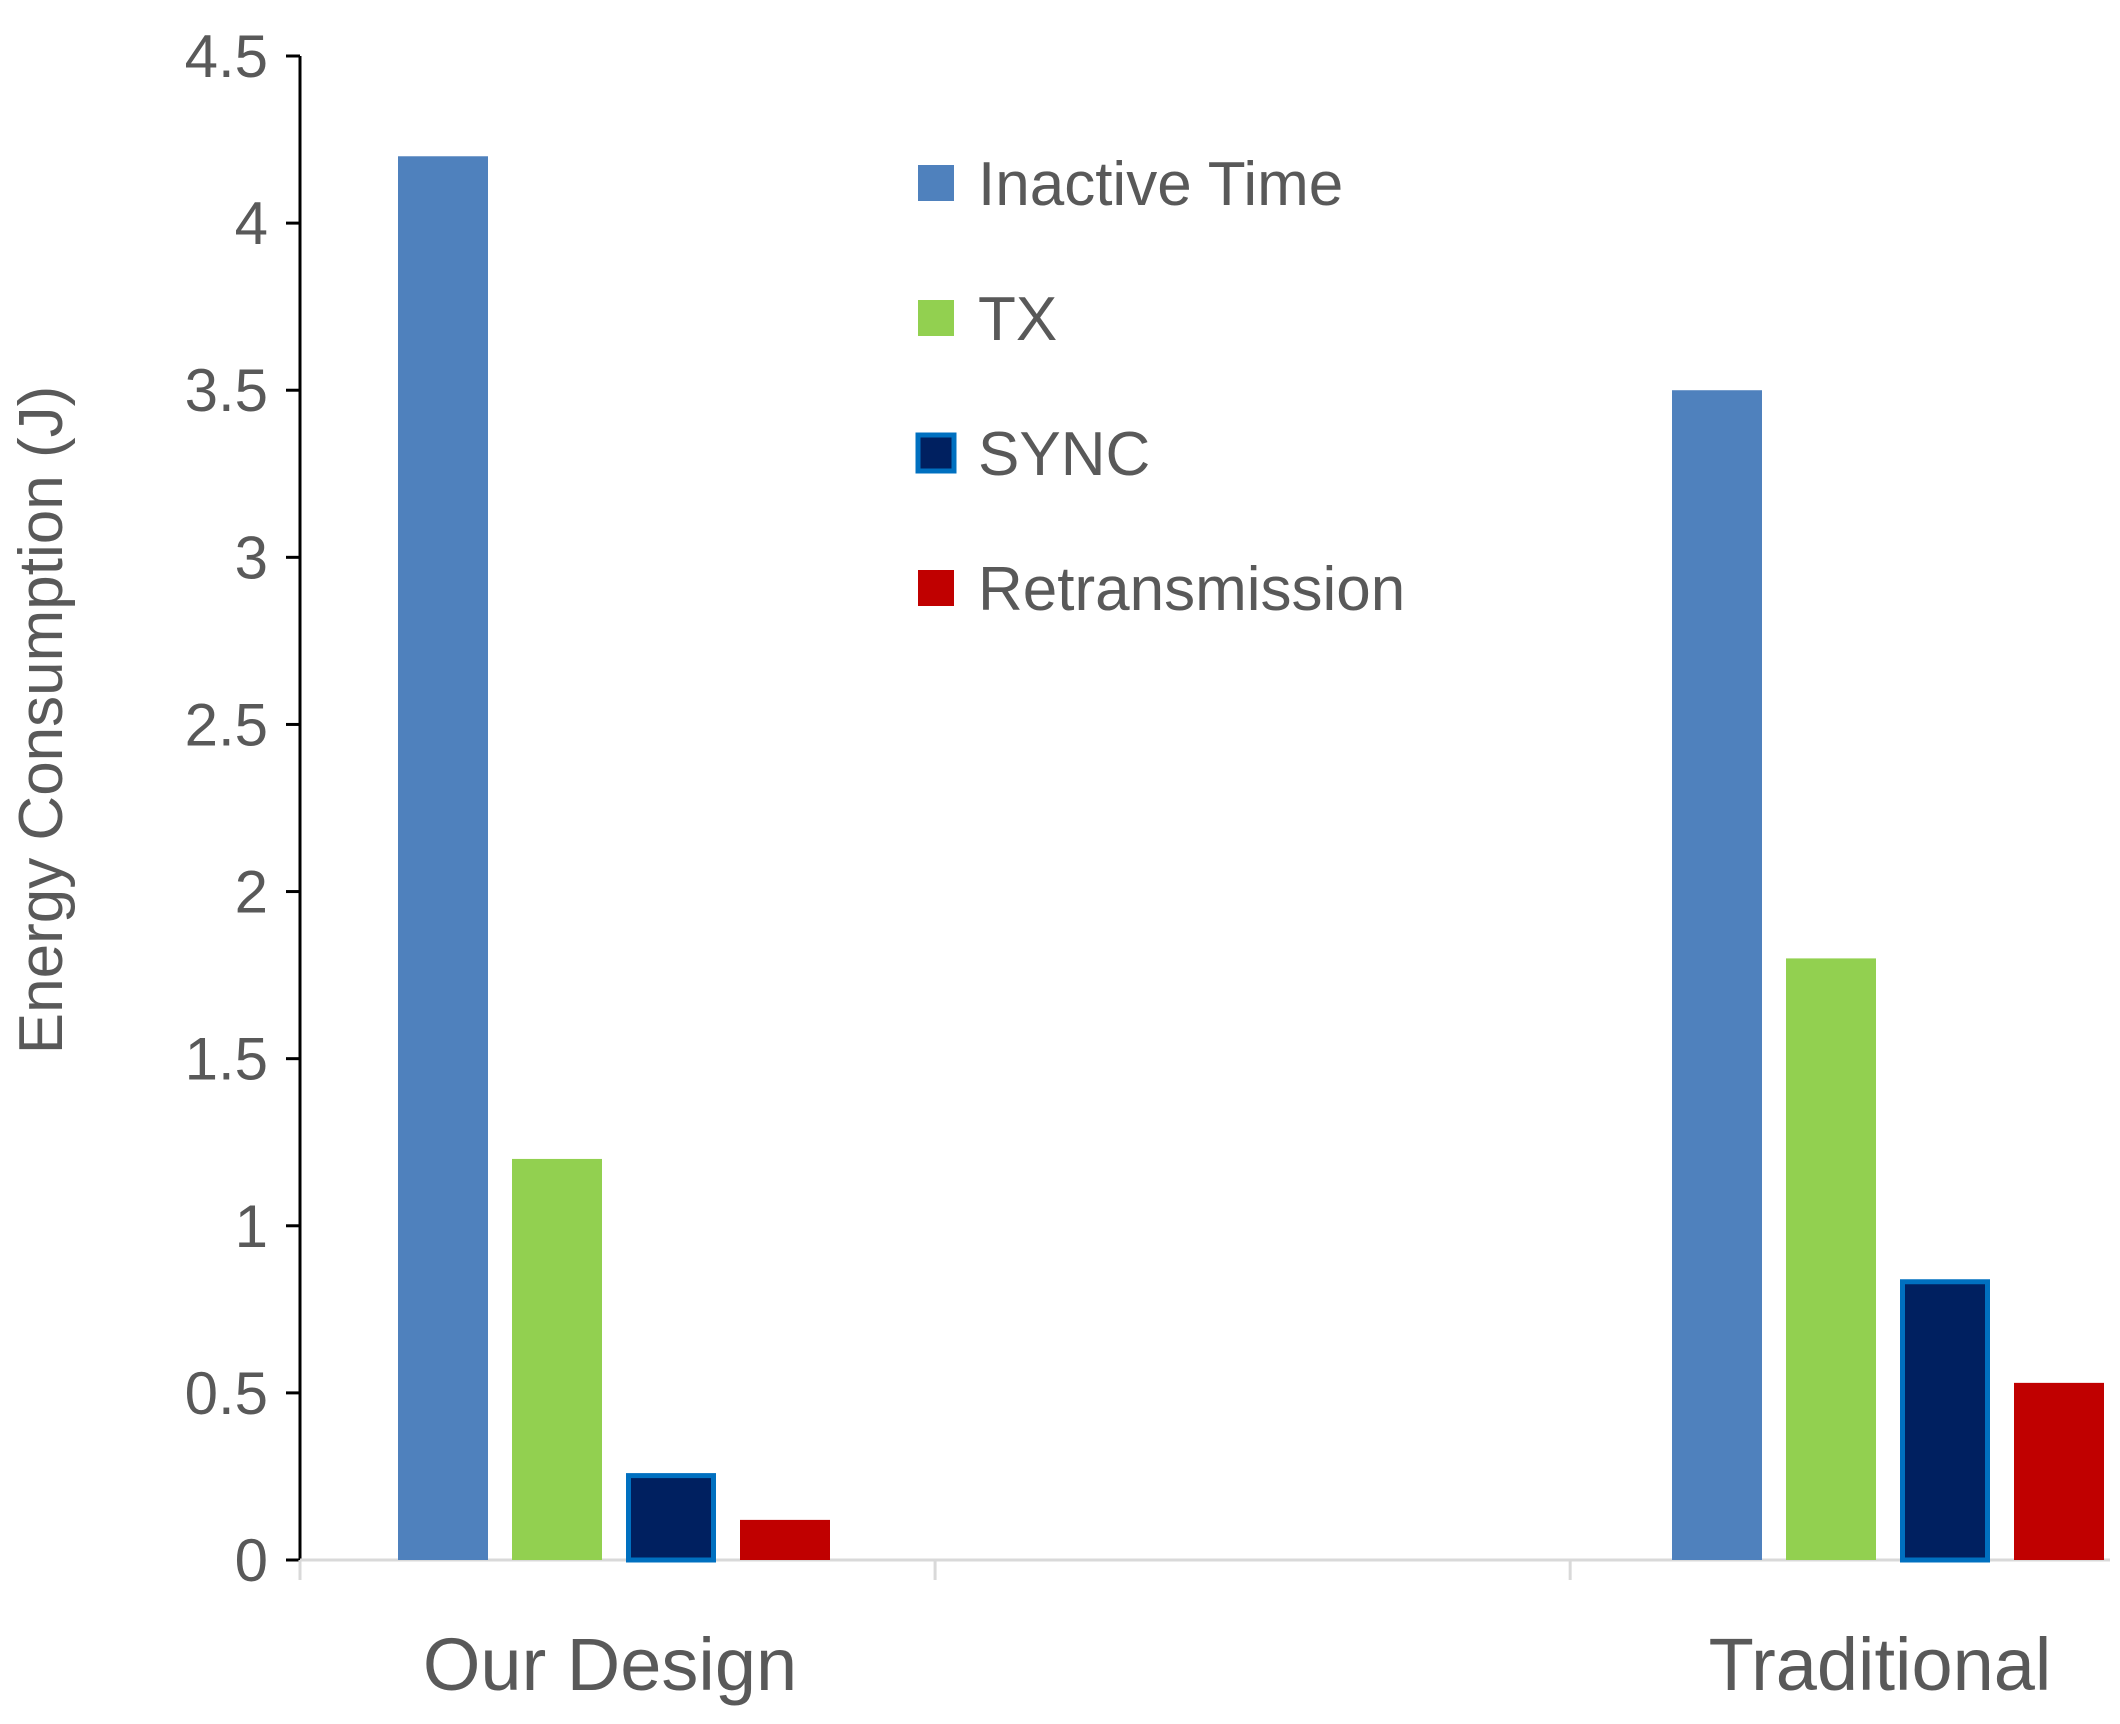 This screenshot has height=1724, width=2120. What do you see at coordinates (1237, 1664) in the screenshot?
I see `category-labels: Our Design Traditional` at bounding box center [1237, 1664].